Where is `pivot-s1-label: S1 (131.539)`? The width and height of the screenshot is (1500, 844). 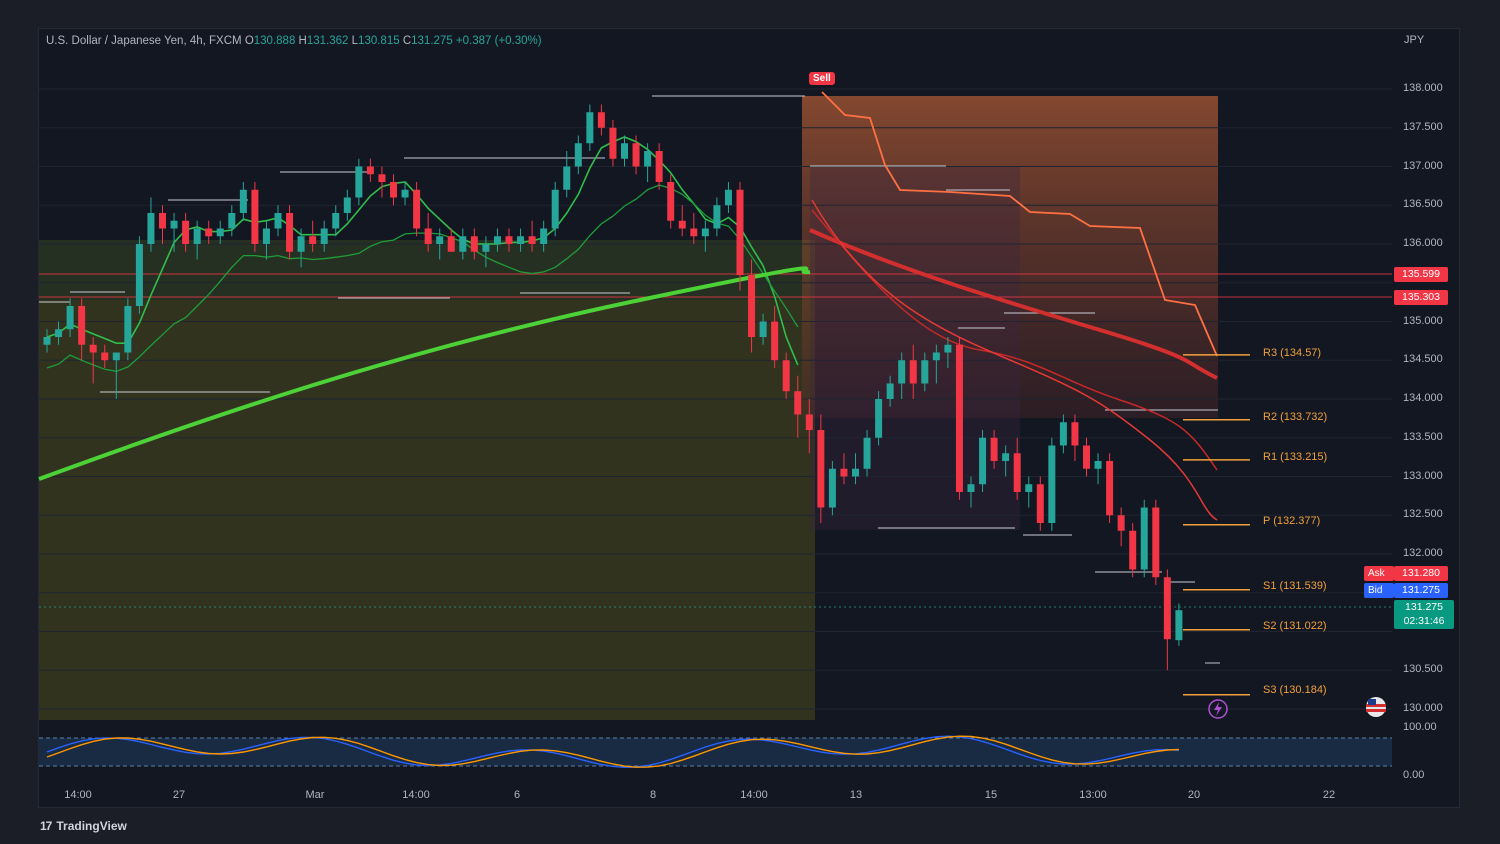
pivot-s1-label: S1 (131.539) is located at coordinates (1295, 586).